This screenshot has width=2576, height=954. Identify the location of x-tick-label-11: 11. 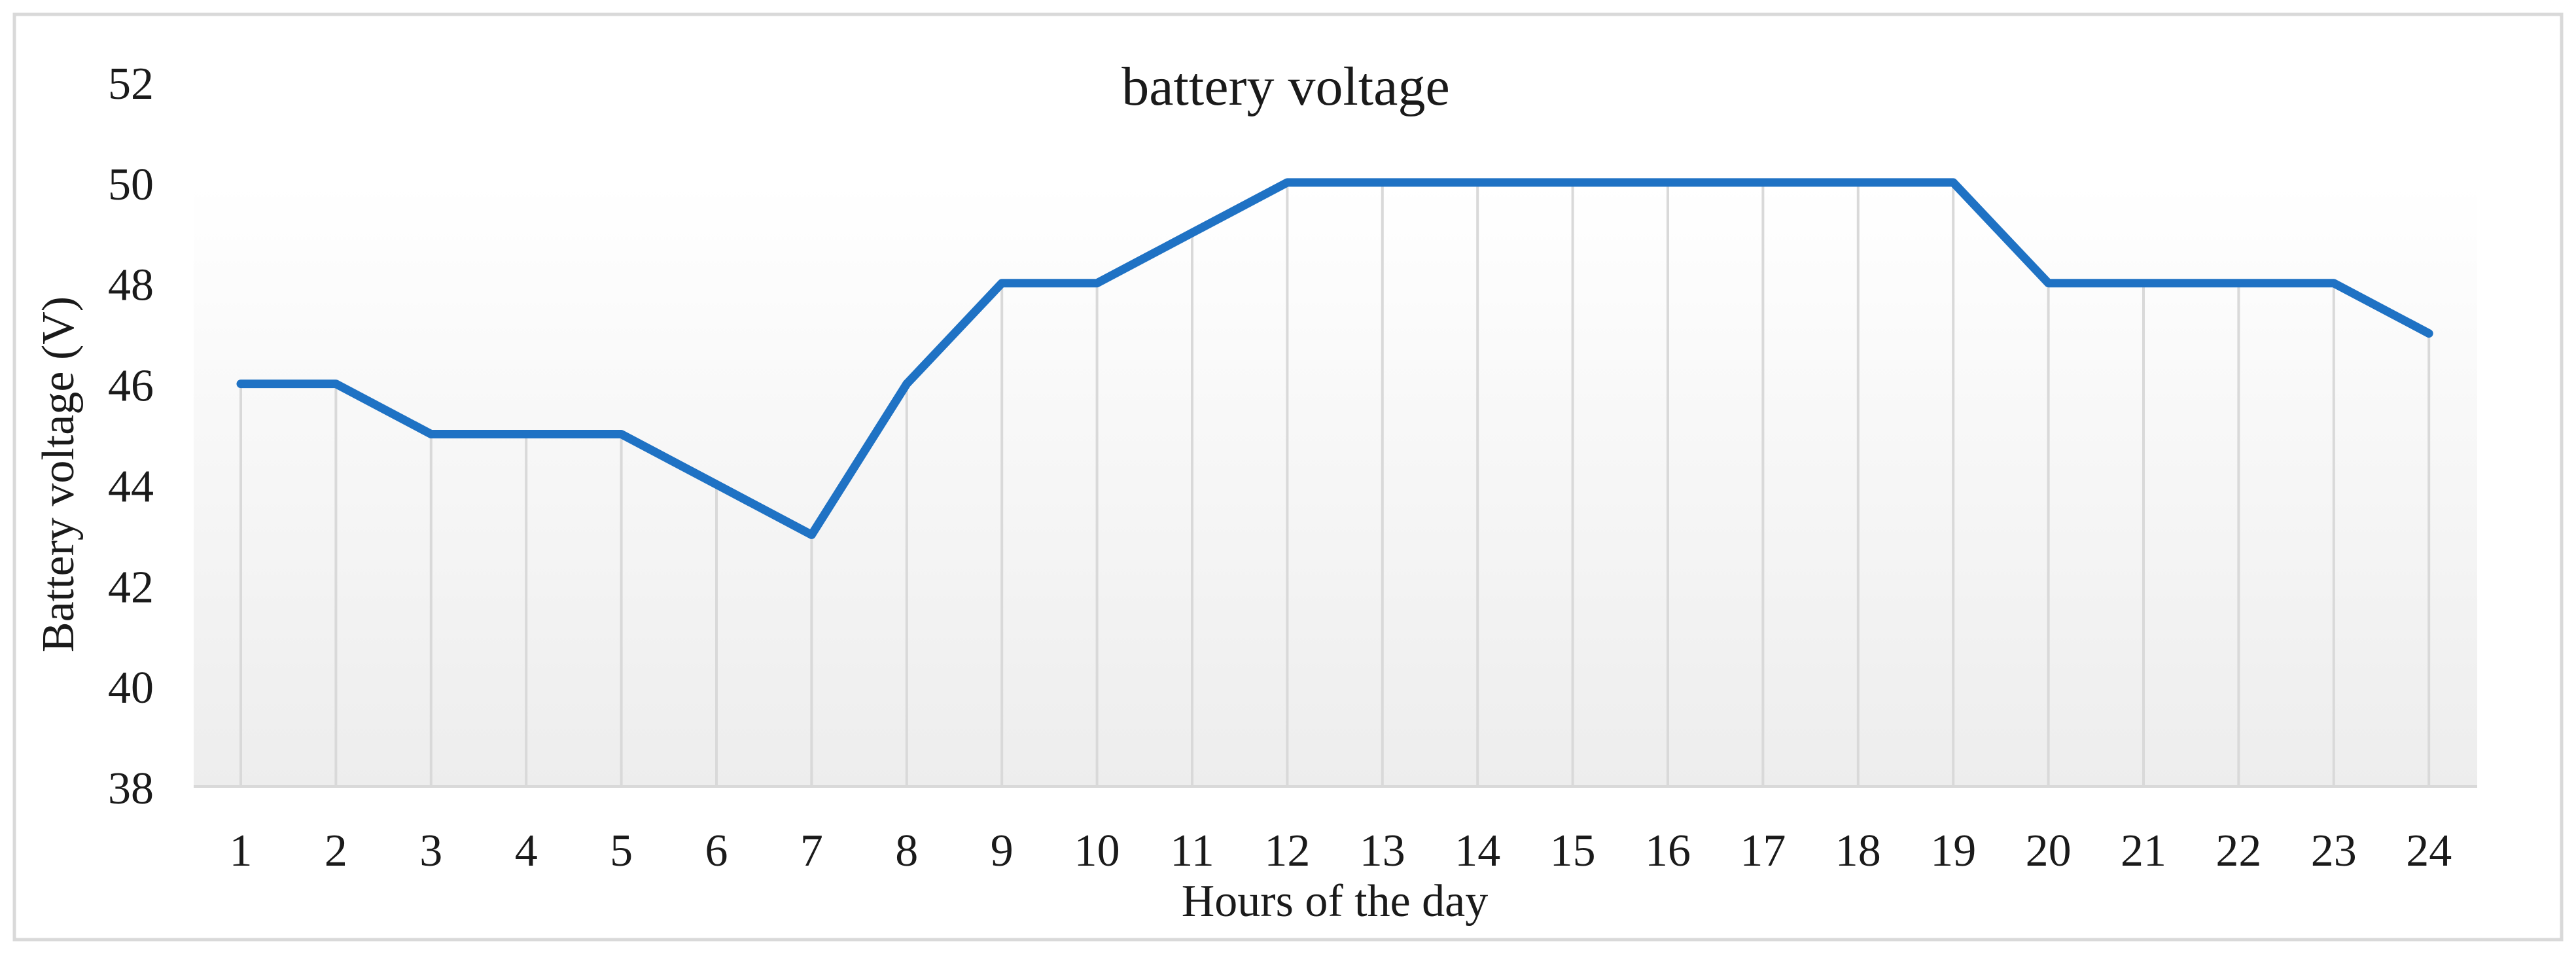
(1192, 851).